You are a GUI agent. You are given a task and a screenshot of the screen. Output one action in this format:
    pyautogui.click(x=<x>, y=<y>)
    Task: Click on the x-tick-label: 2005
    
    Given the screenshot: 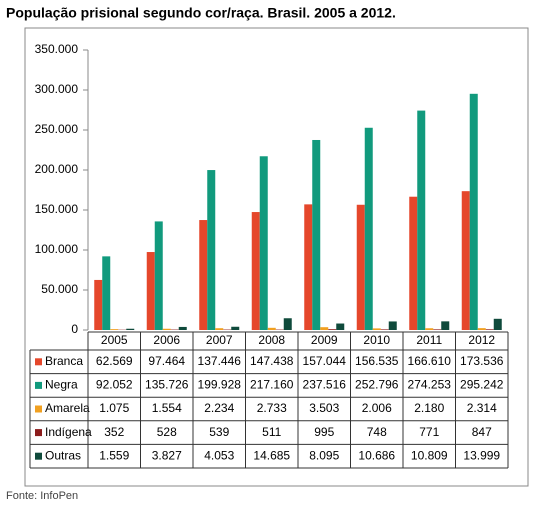 What is the action you would take?
    pyautogui.click(x=114, y=340)
    